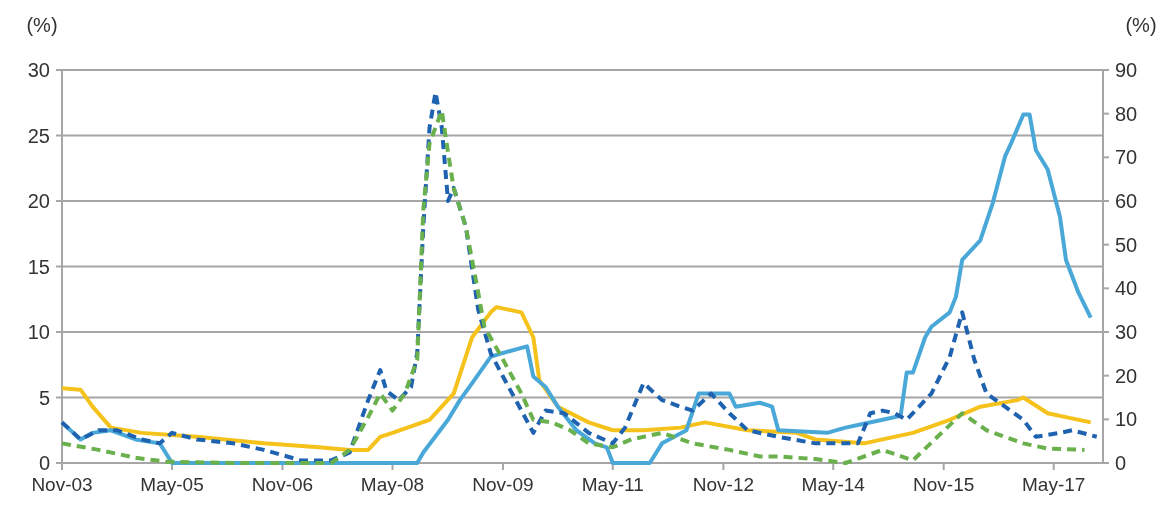  What do you see at coordinates (38, 70) in the screenshot?
I see `y-tick-label: 30` at bounding box center [38, 70].